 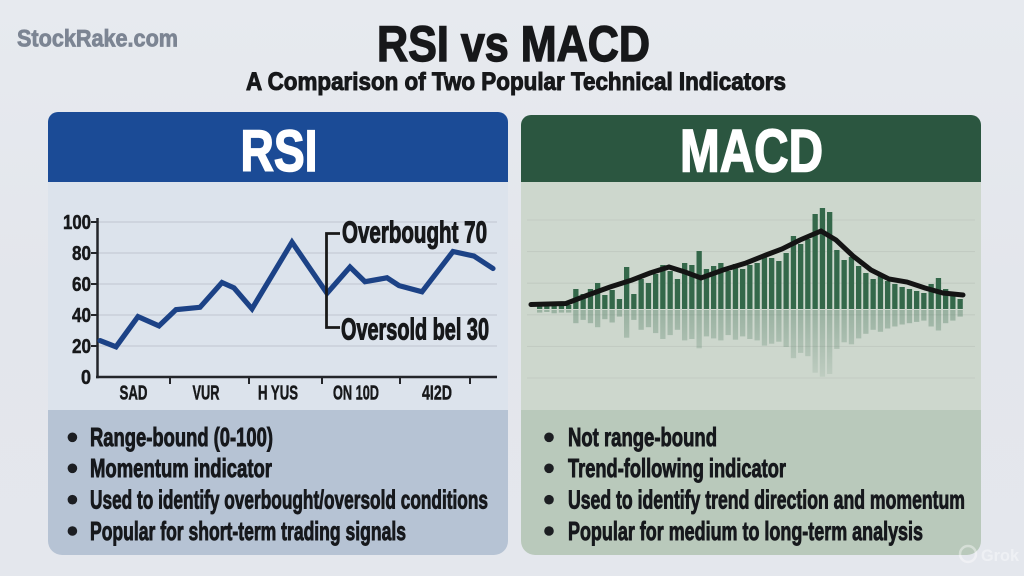 I want to click on svg-text:Popular for short-term trading: Popular for short-term trading signals, so click(x=248, y=531).